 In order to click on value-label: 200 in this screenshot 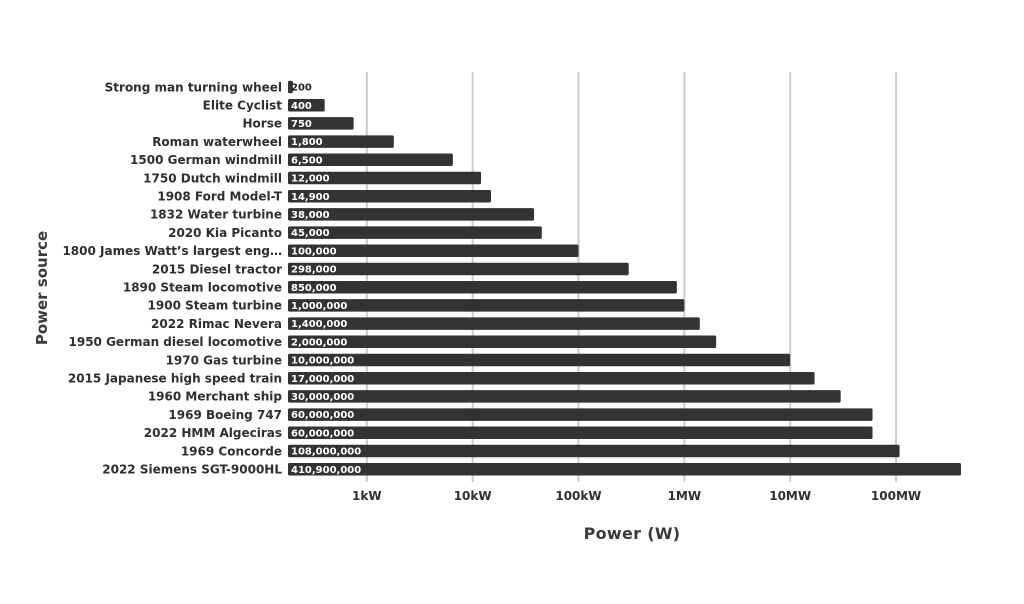, I will do `click(301, 88)`.